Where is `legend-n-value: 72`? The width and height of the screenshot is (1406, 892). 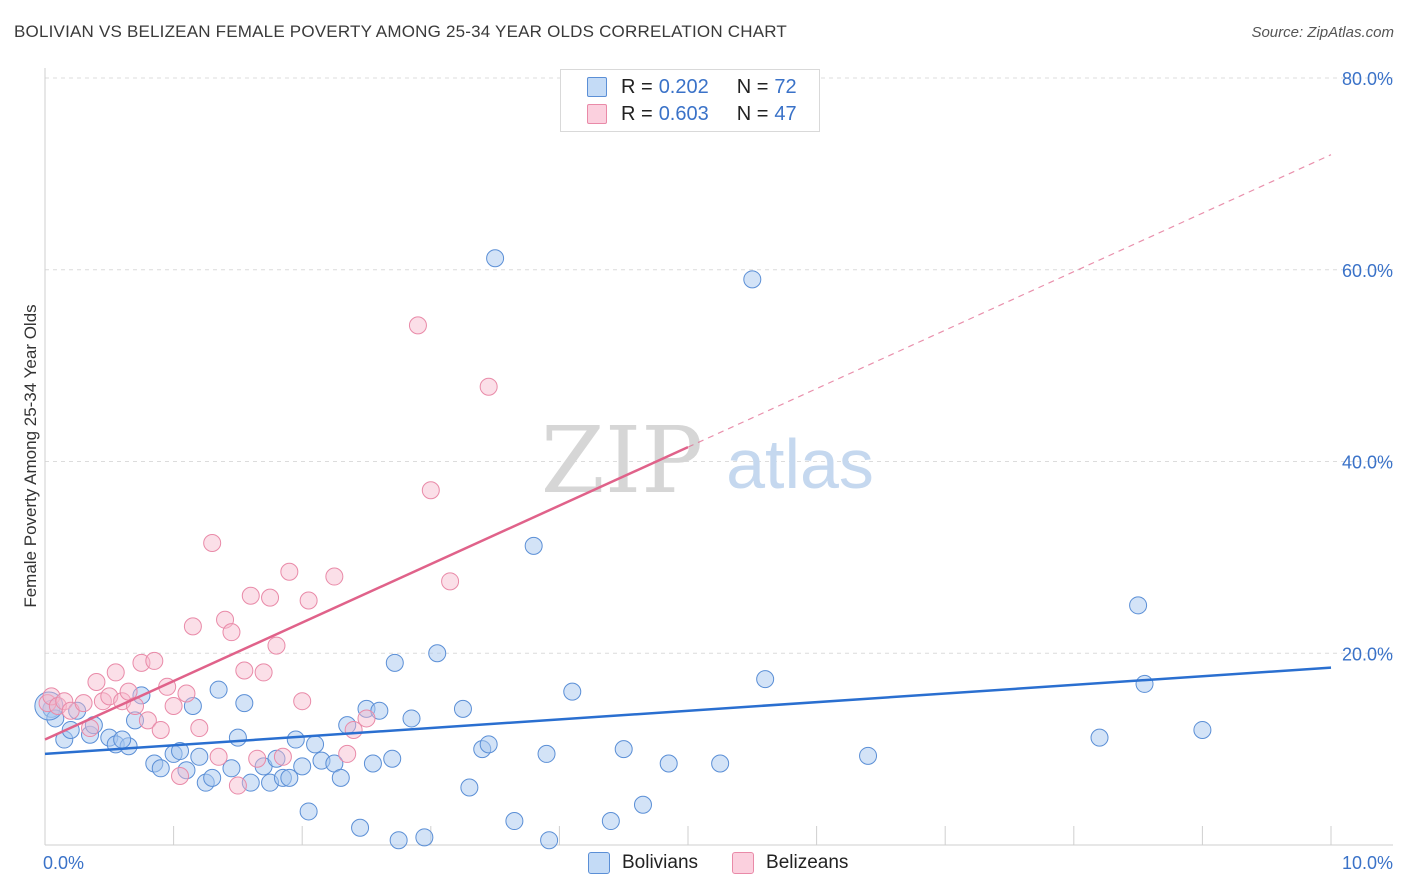 legend-n-value: 72 is located at coordinates (785, 86).